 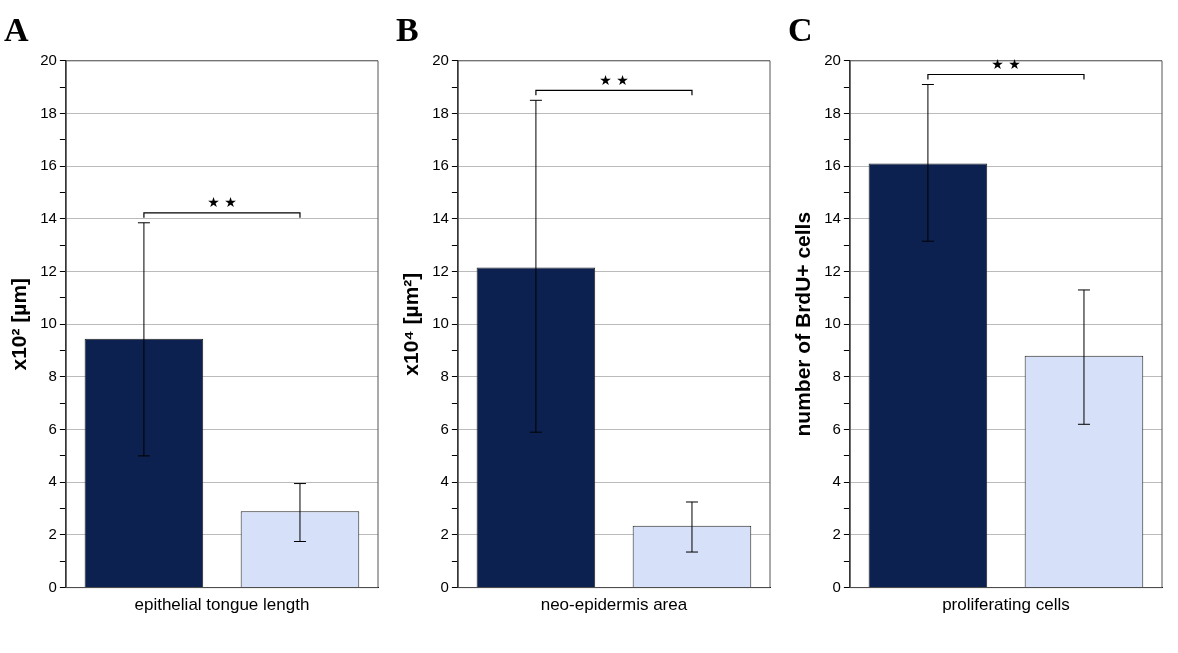 I want to click on x-axis-title: proliferating cells, so click(x=1006, y=605).